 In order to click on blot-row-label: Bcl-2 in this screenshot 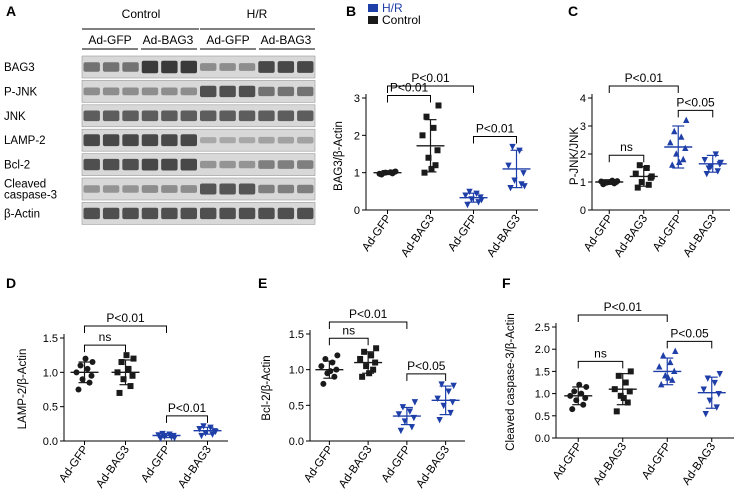, I will do `click(17, 166)`.